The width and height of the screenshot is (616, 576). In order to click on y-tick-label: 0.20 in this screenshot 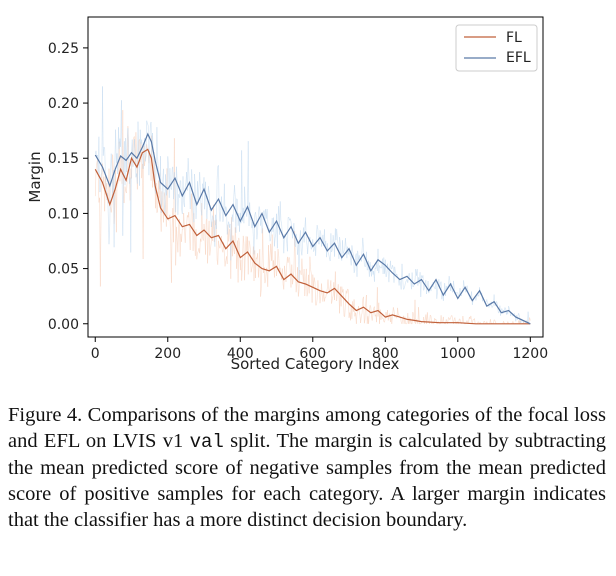, I will do `click(63, 104)`.